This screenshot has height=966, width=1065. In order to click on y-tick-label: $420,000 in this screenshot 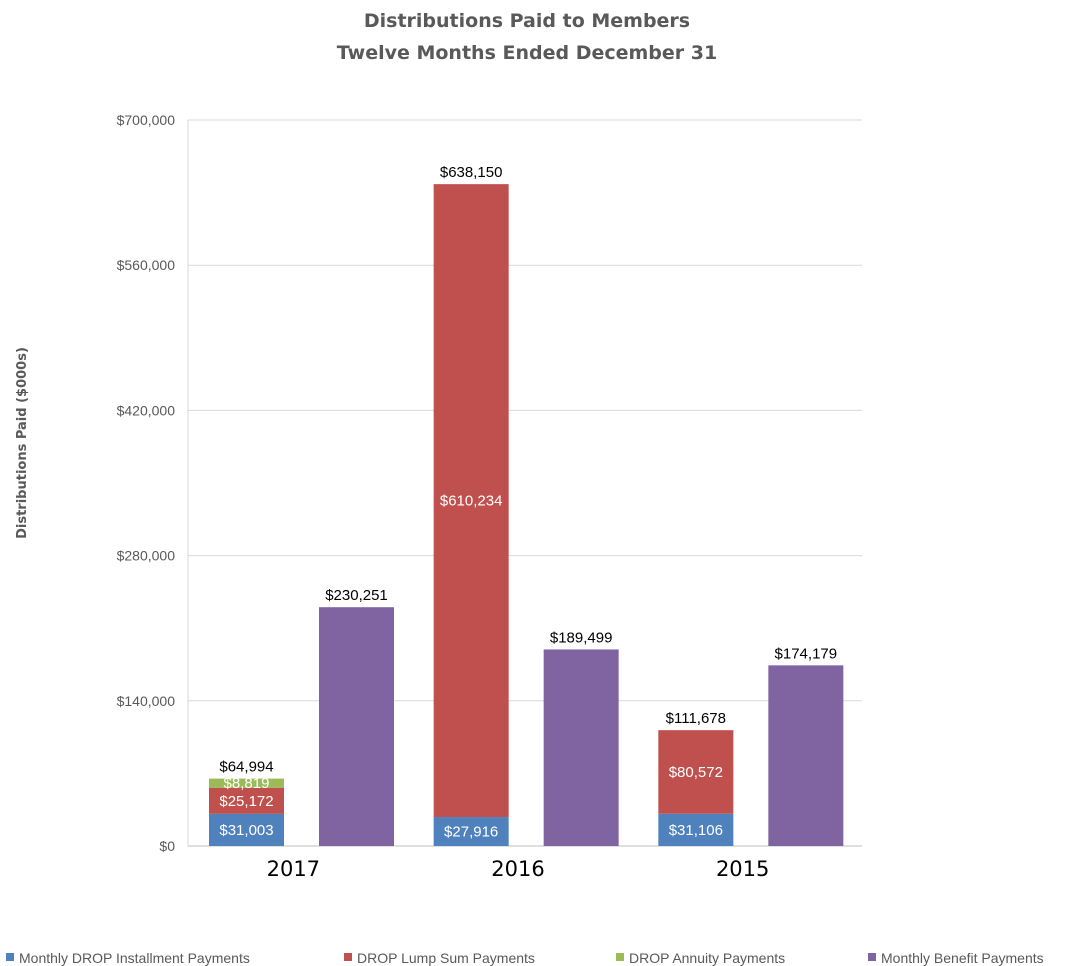, I will do `click(146, 410)`.